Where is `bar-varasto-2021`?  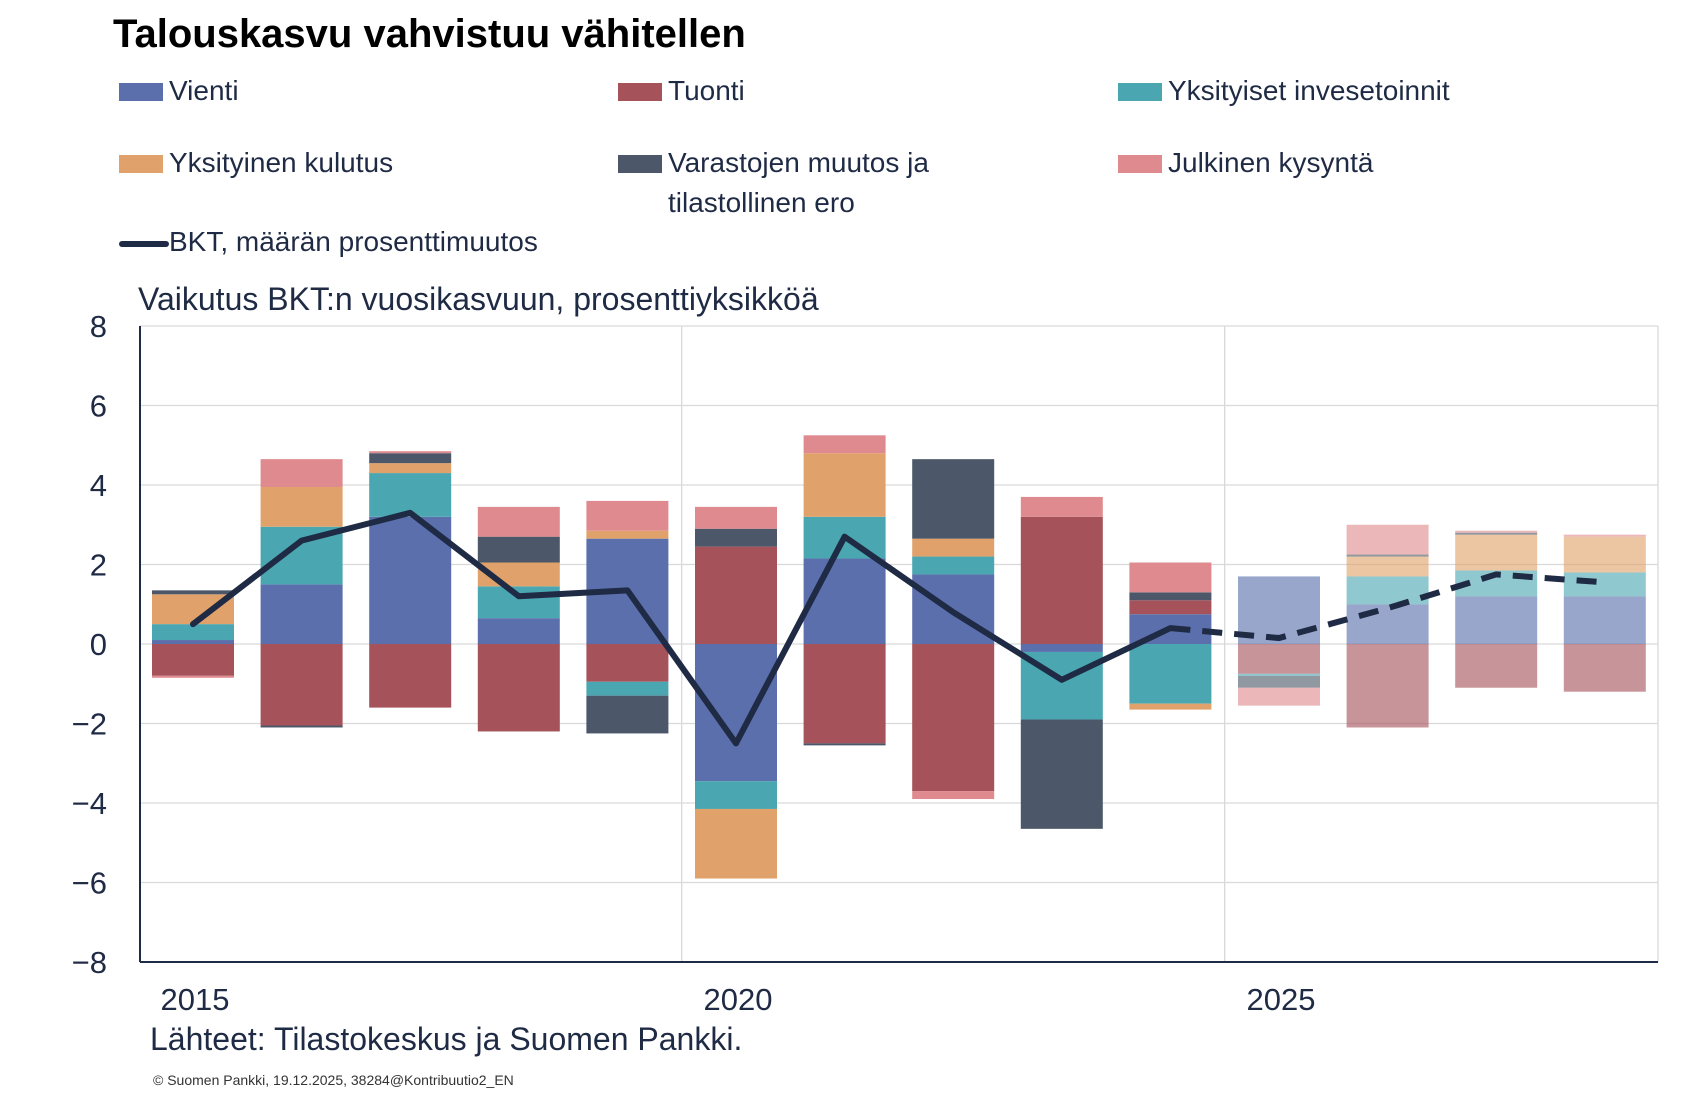
bar-varasto-2021 is located at coordinates (844, 744).